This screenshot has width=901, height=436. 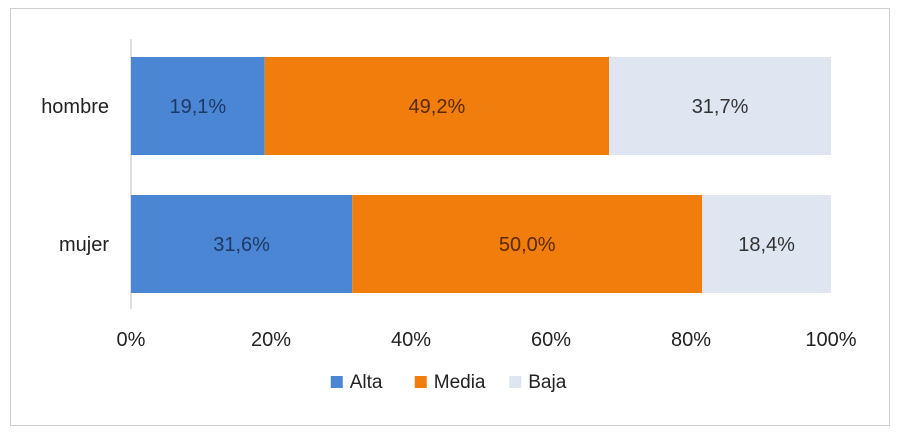 I want to click on data-label-hombre-media: 49,2%, so click(x=437, y=107).